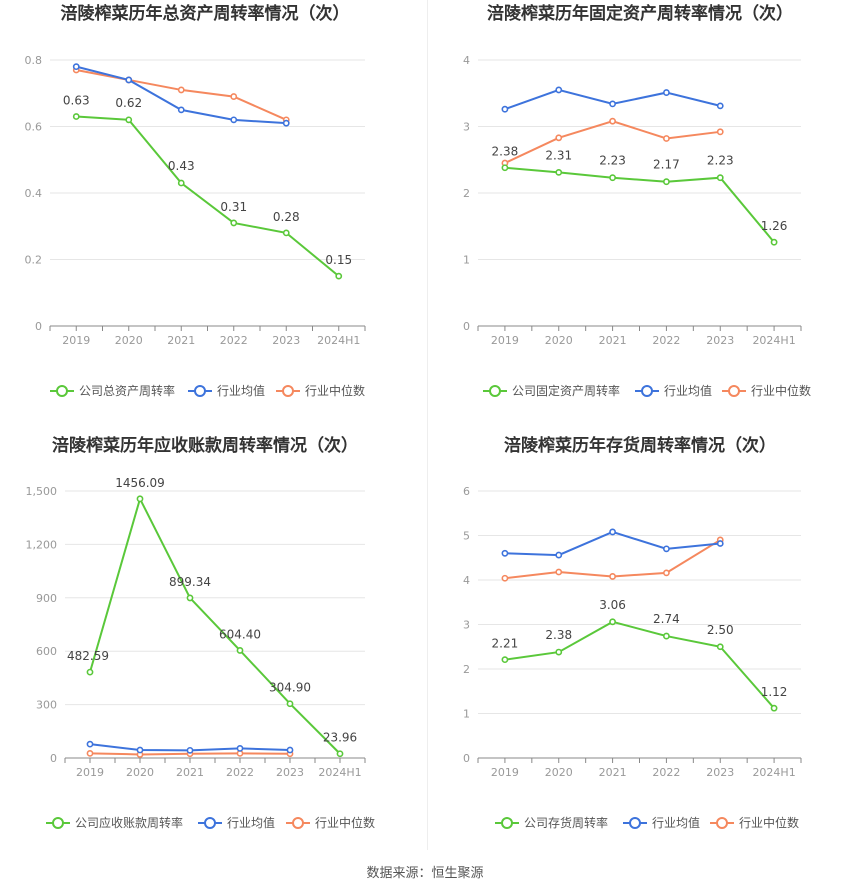  I want to click on data-label: 2.23, so click(612, 161).